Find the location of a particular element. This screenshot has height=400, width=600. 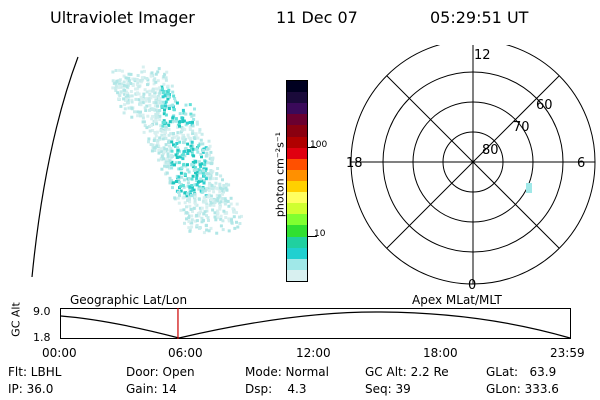

mlt-label-0: 0 is located at coordinates (472, 284).